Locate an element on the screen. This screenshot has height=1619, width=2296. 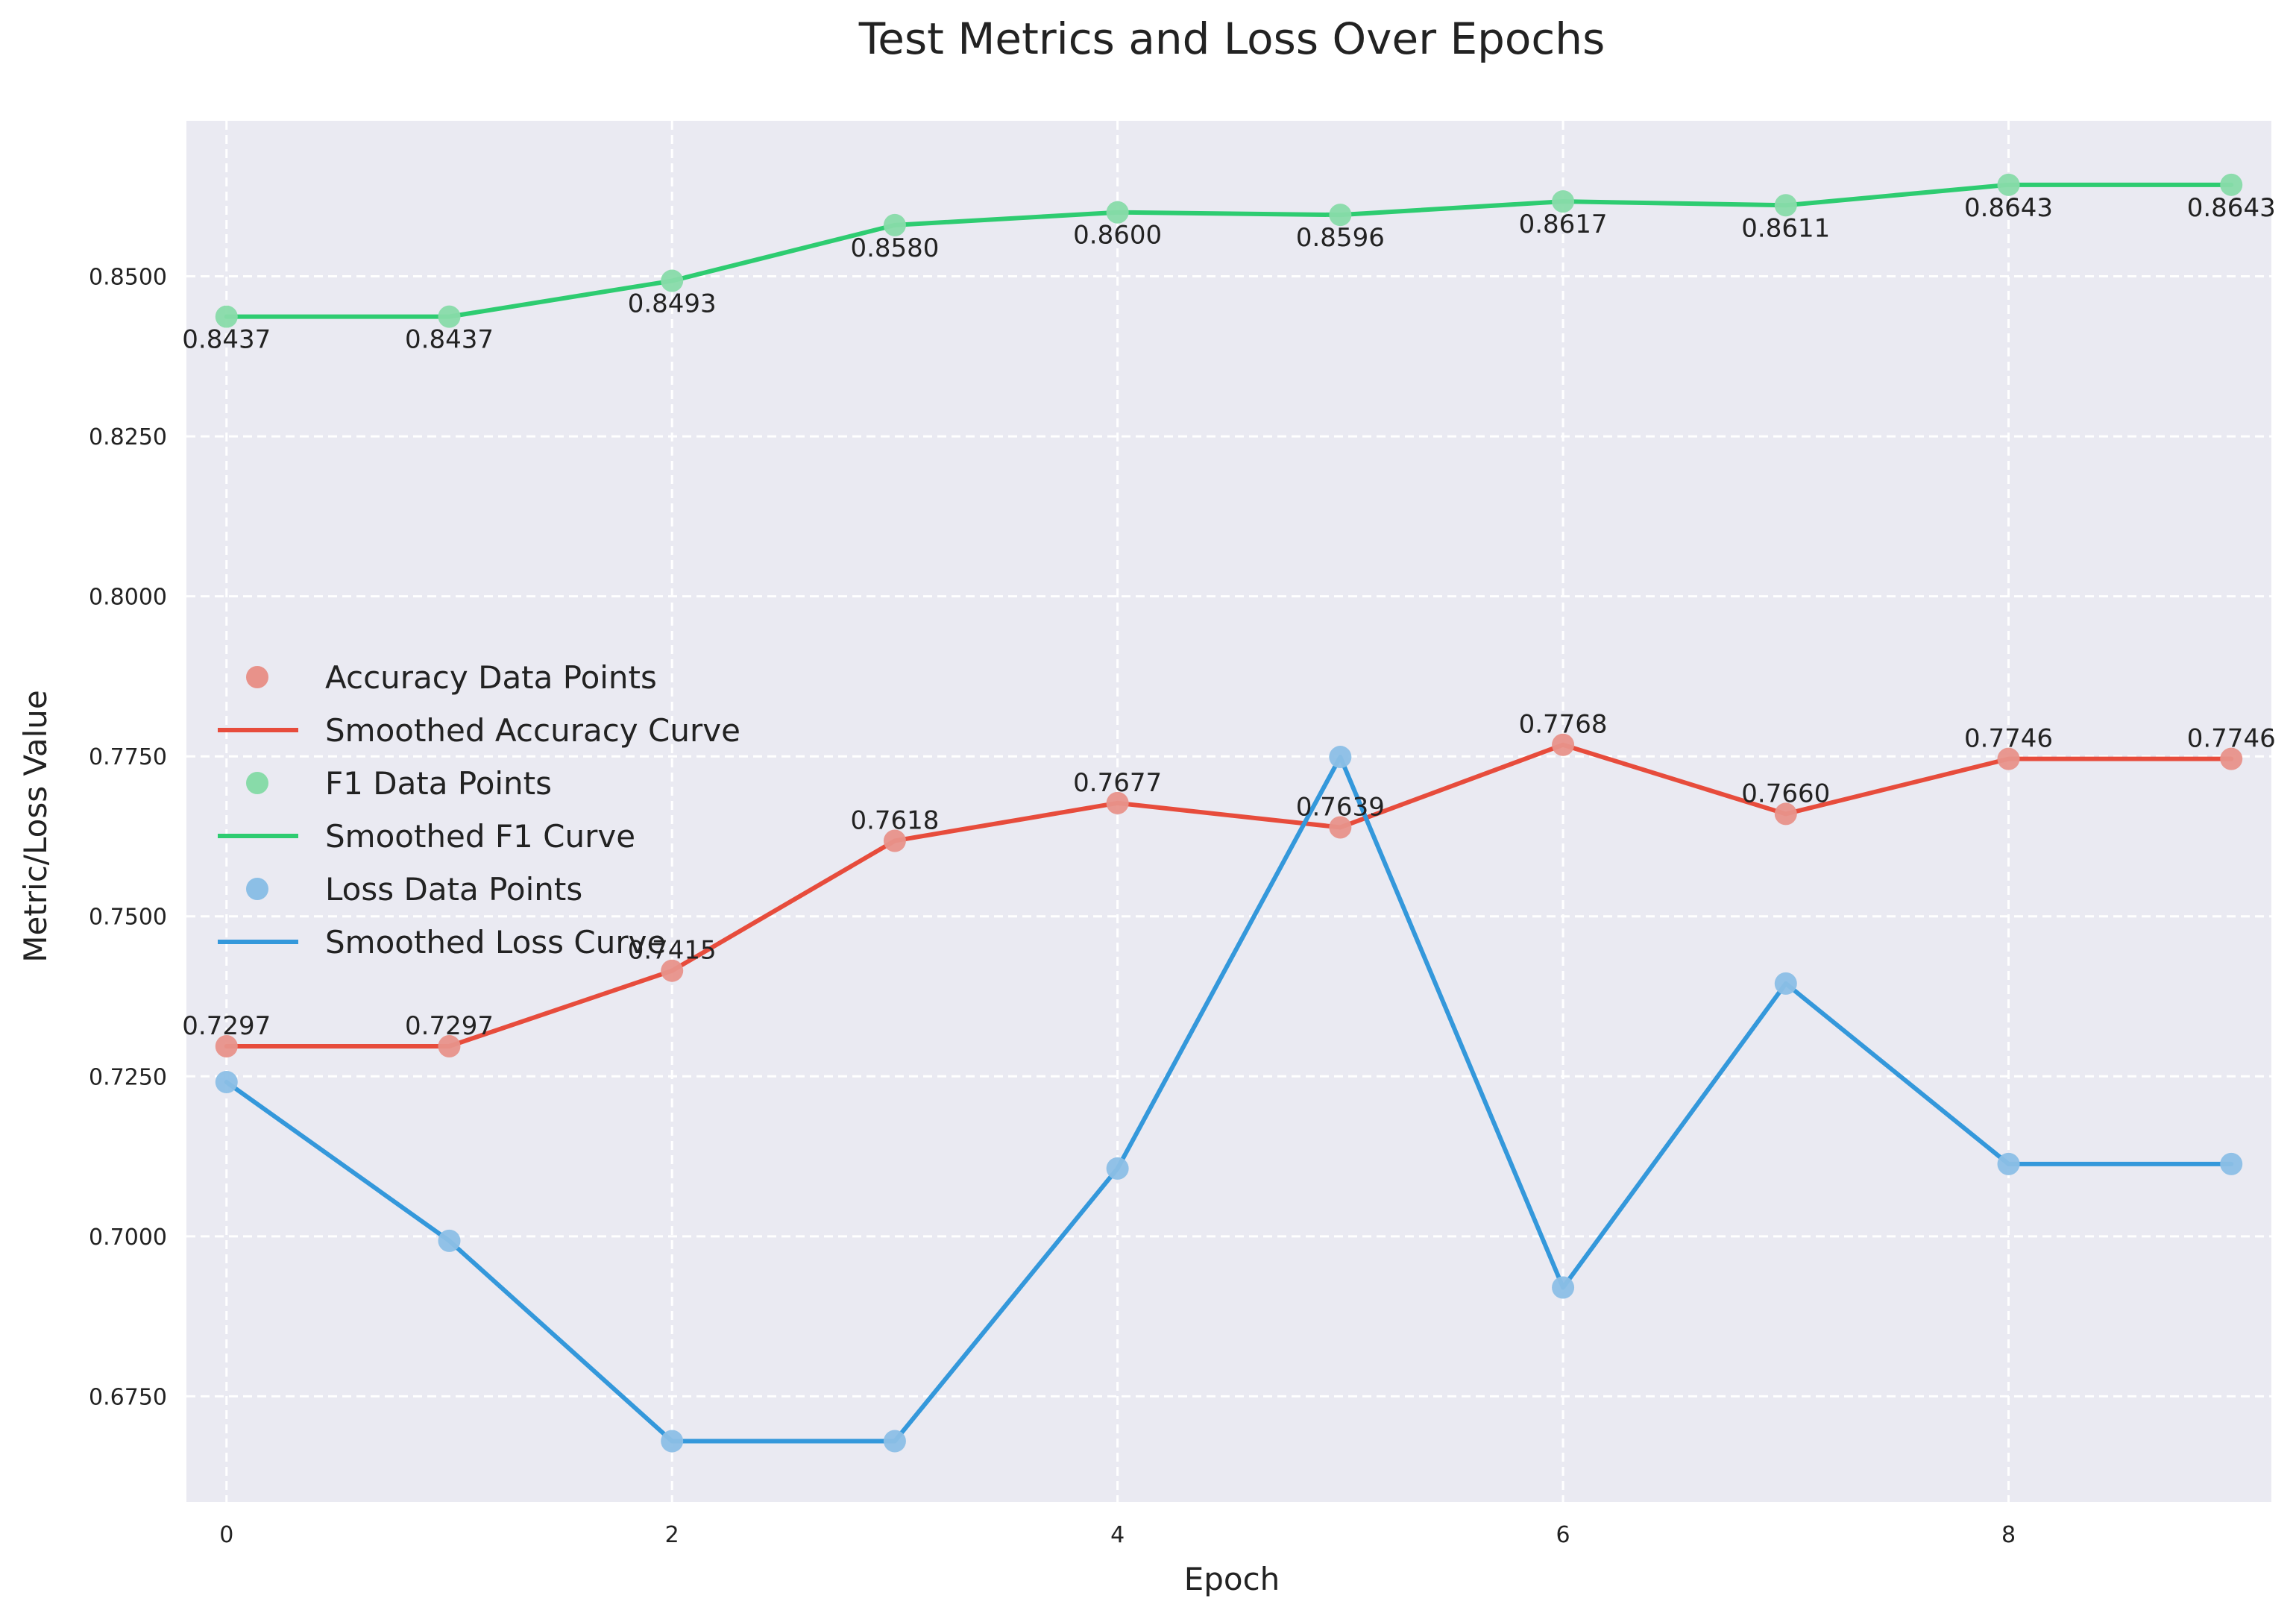
y-tick-label: 0.6750 is located at coordinates (128, 1397).